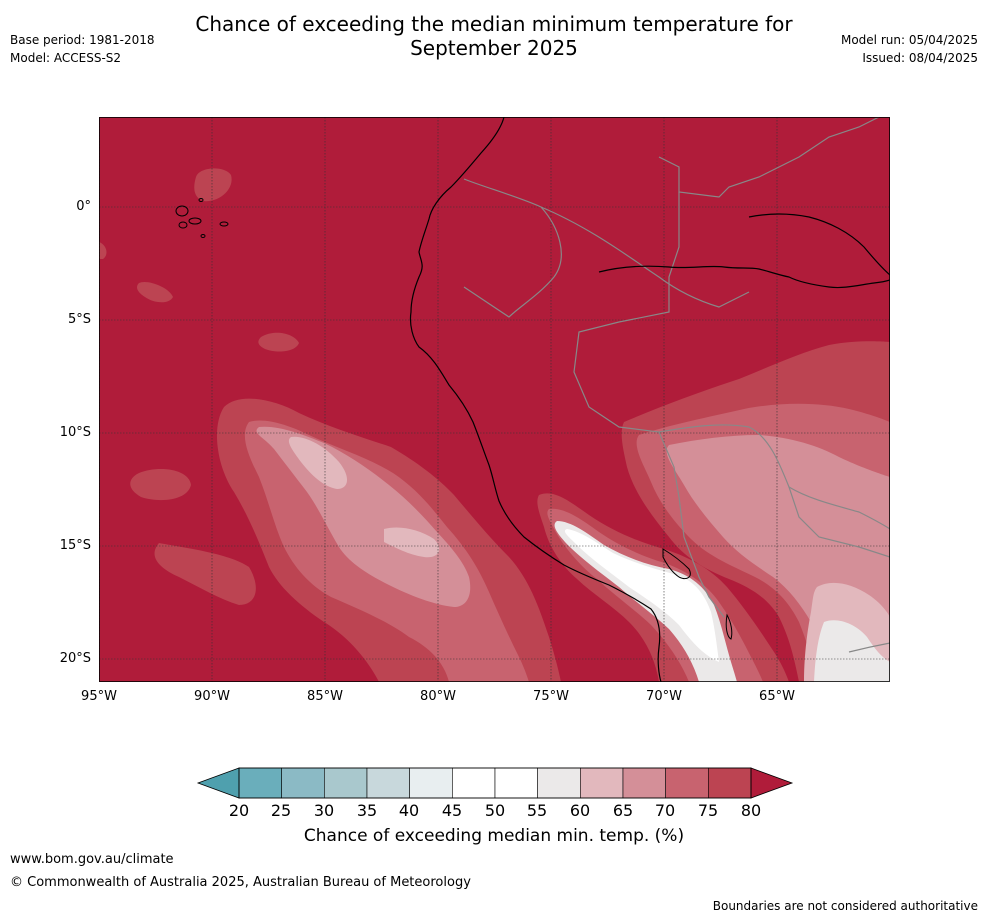  Describe the element at coordinates (82, 49) in the screenshot. I see `metadata-left: Base period: 1981-2018 Model: ACCESS-S2` at that location.